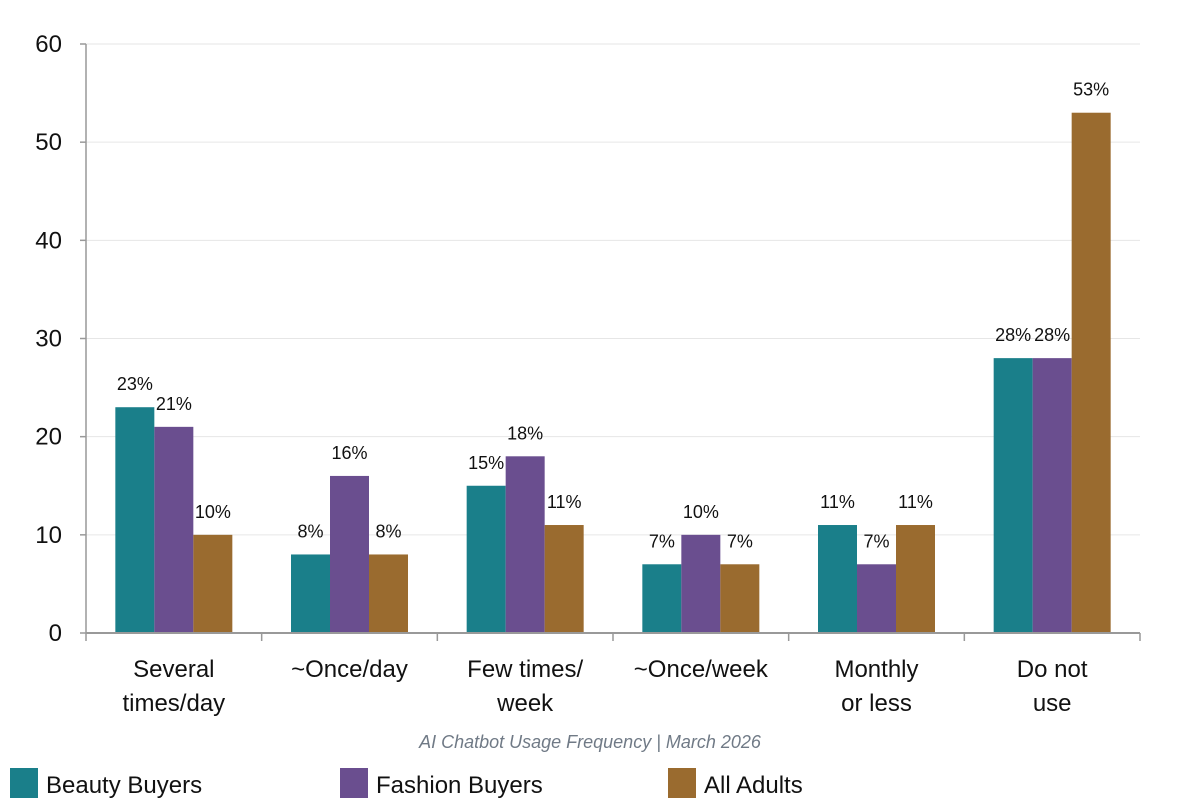 This screenshot has height=812, width=1190. Describe the element at coordinates (459, 785) in the screenshot. I see `legend-label: Fashion Buyers` at that location.